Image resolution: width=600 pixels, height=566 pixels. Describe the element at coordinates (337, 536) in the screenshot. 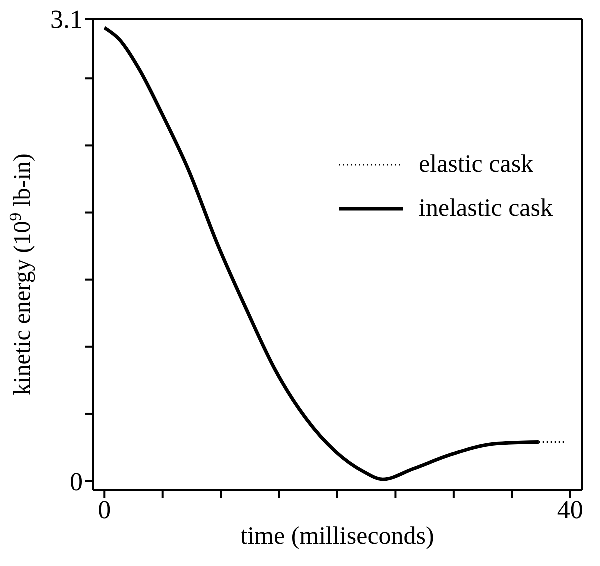

I see `x-axis-title: time (milliseconds)` at that location.